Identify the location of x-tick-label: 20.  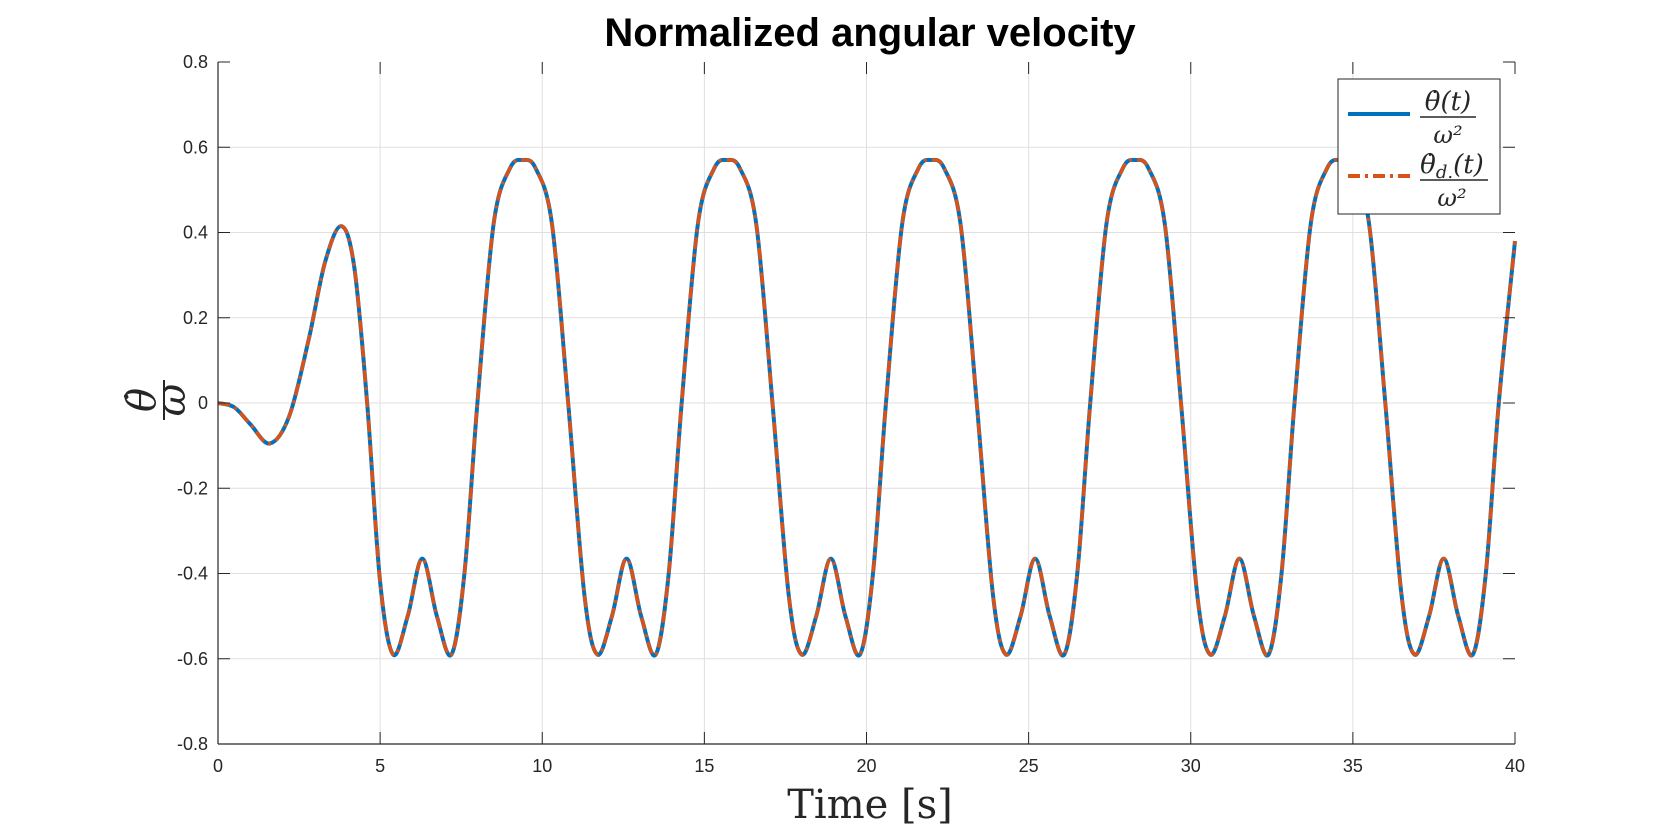
(866, 766).